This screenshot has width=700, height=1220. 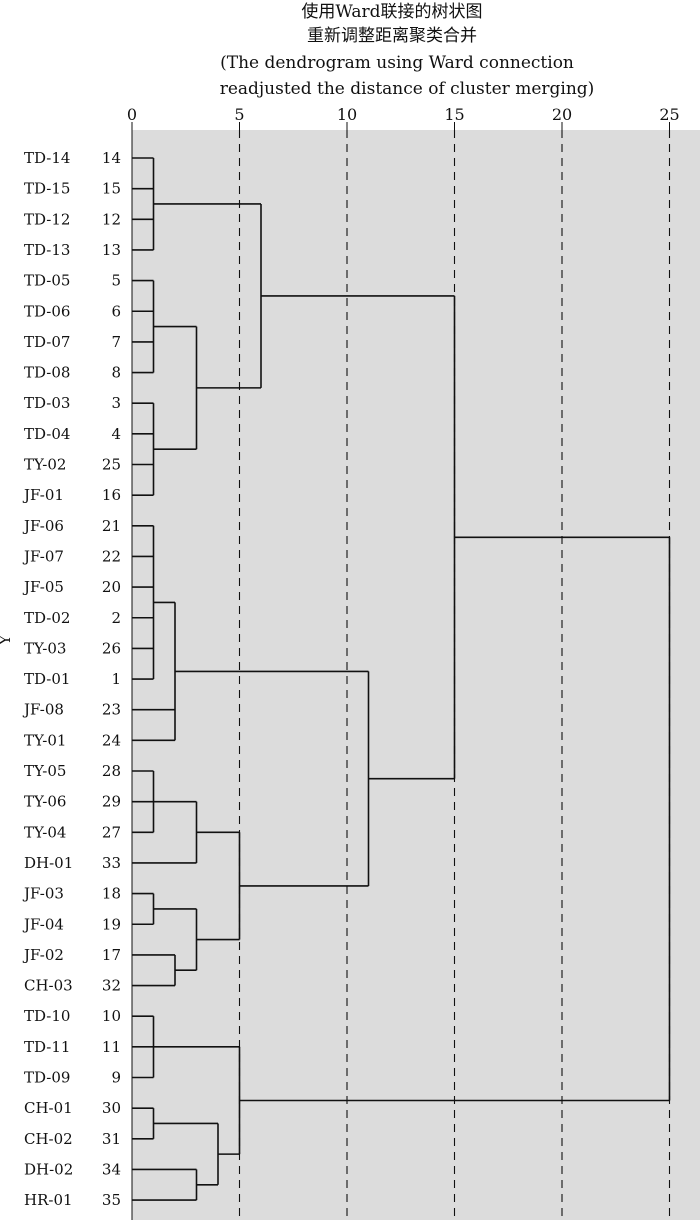 I want to click on leaf-label: TD-13, so click(x=47, y=250).